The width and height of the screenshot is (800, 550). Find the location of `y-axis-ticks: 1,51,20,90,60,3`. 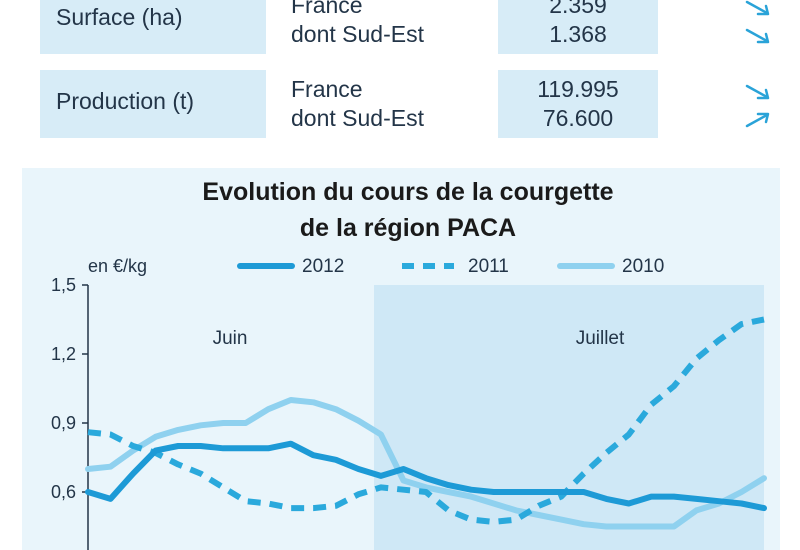

y-axis-ticks: 1,51,20,90,60,3 is located at coordinates (69, 388).